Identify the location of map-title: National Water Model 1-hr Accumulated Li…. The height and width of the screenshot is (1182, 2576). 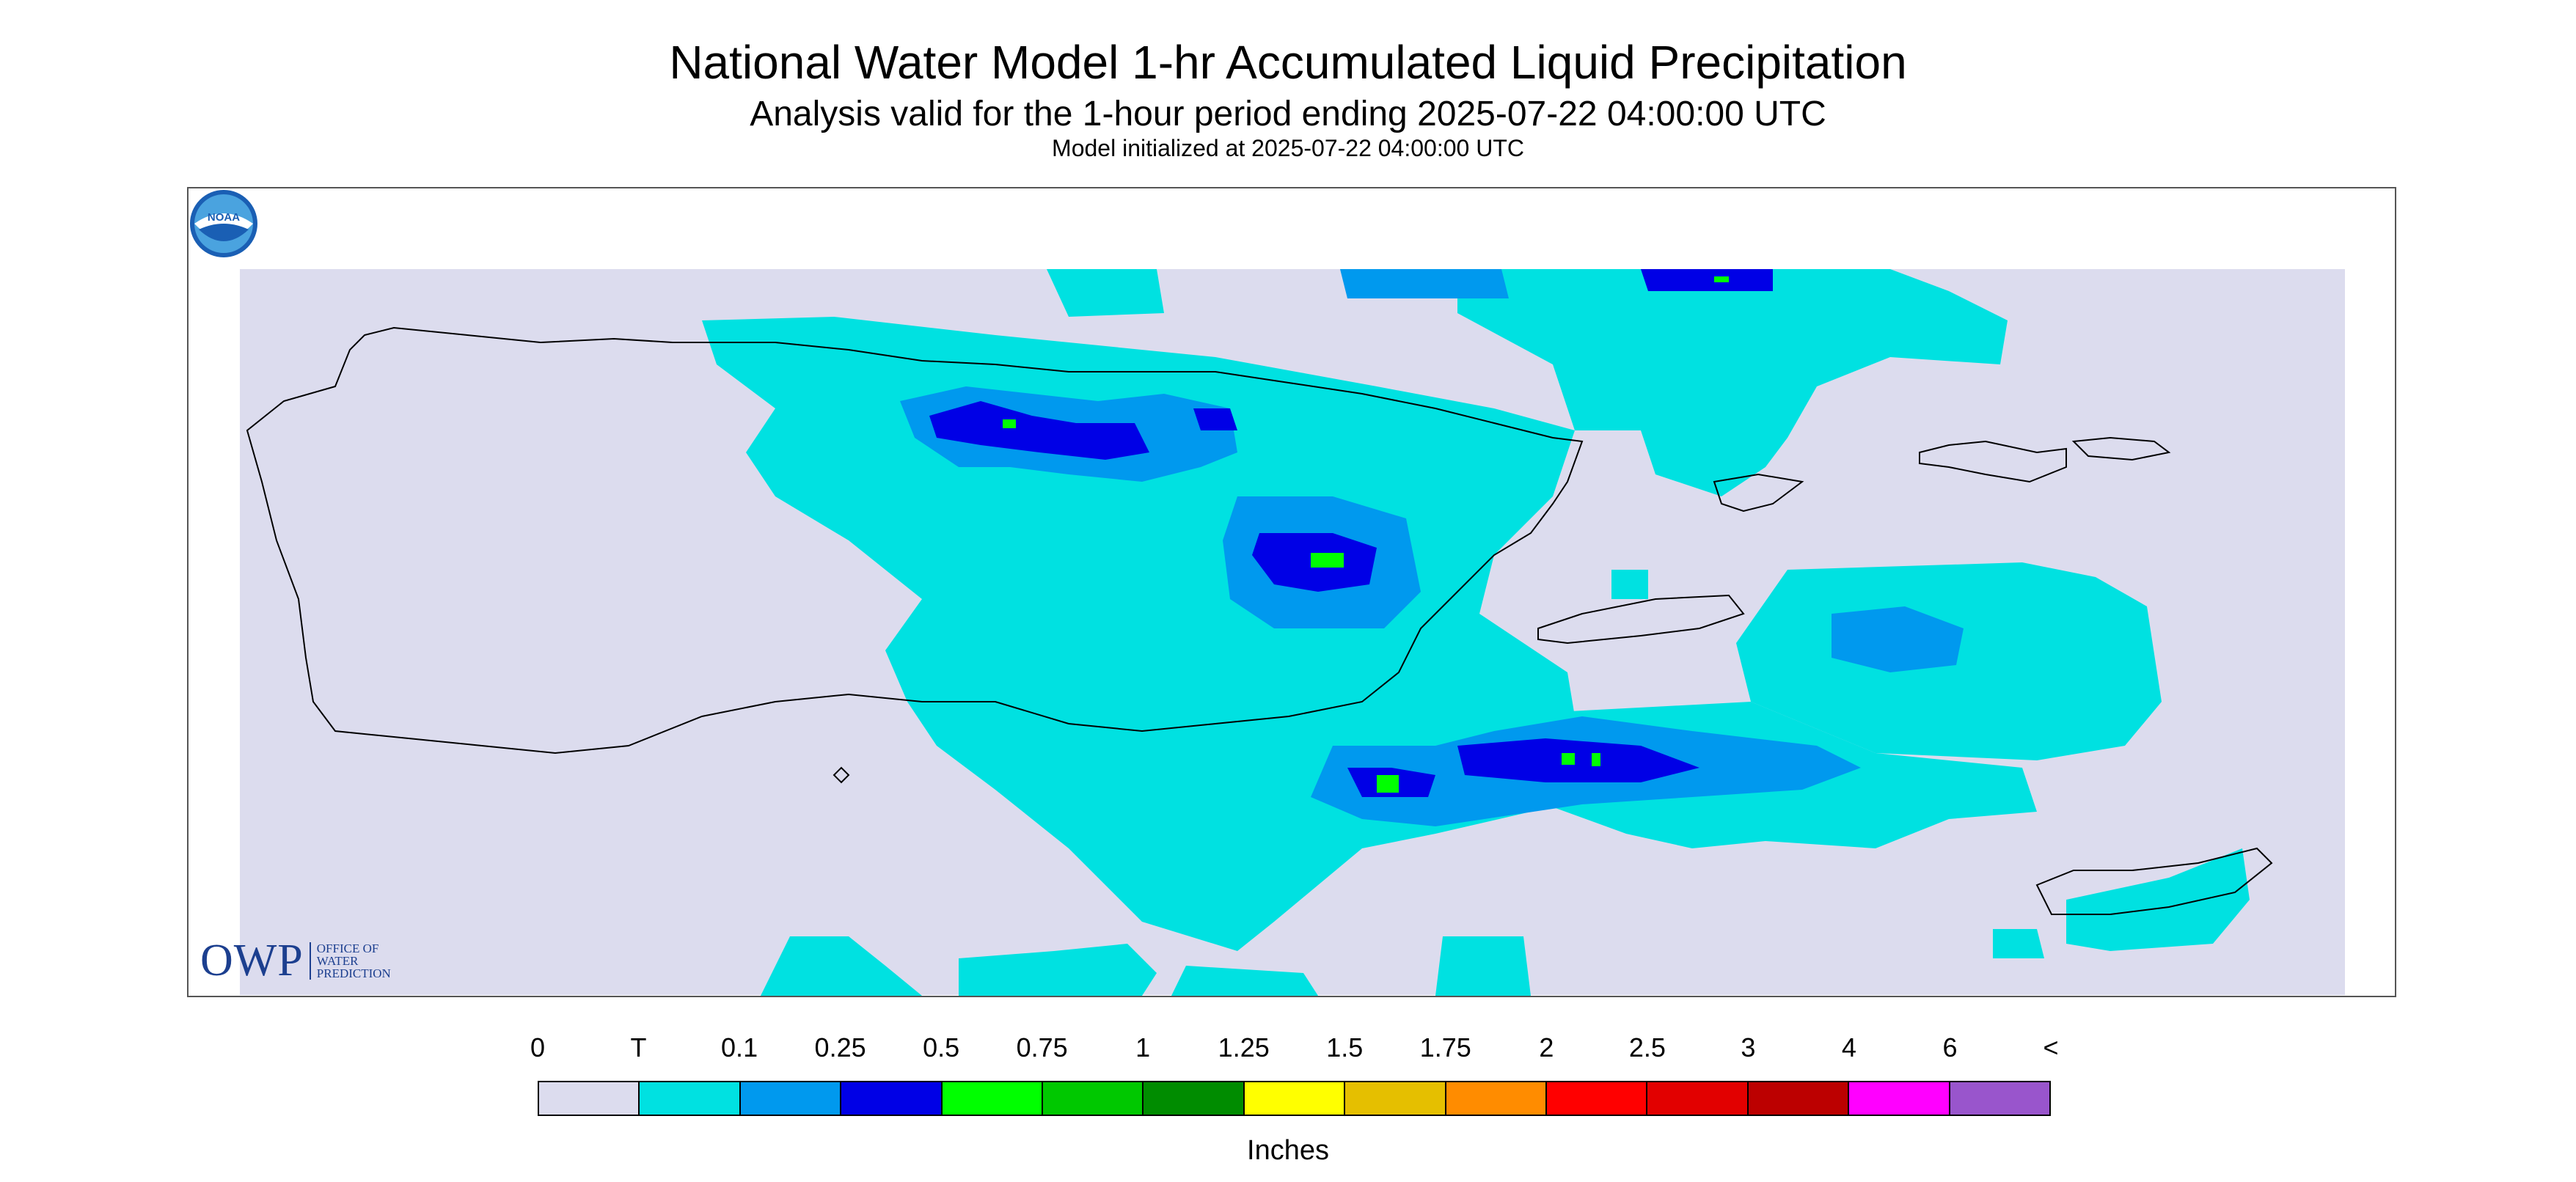
(1288, 62).